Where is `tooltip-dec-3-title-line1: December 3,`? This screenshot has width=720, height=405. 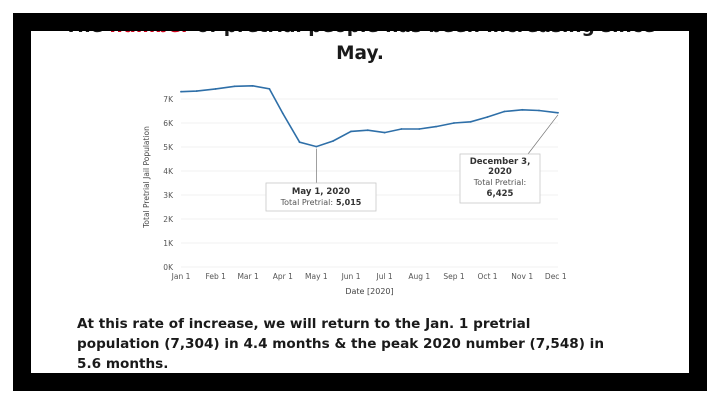
tooltip-dec-3-title-line1: December 3, is located at coordinates (500, 162).